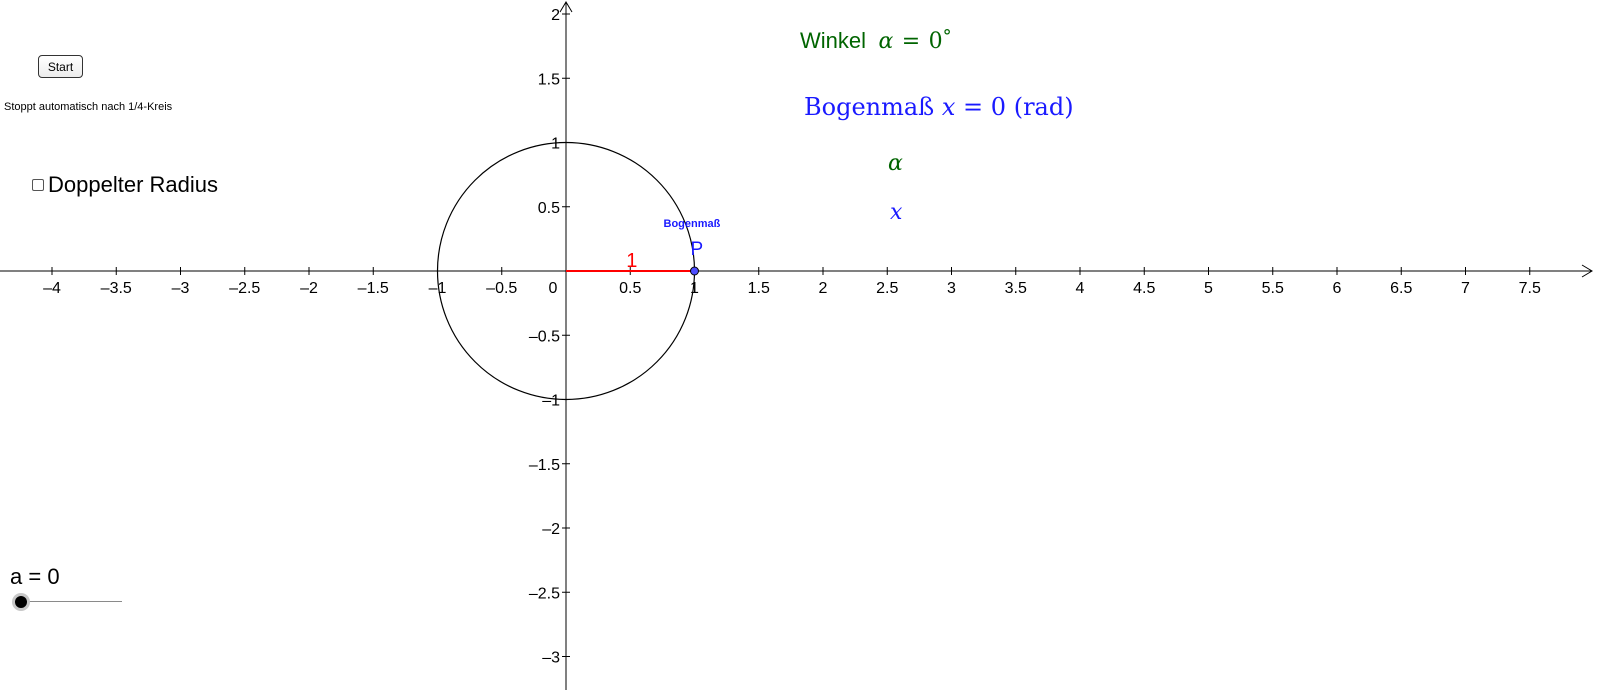 The height and width of the screenshot is (690, 1600). I want to click on y-tick-label: –0.5, so click(544, 336).